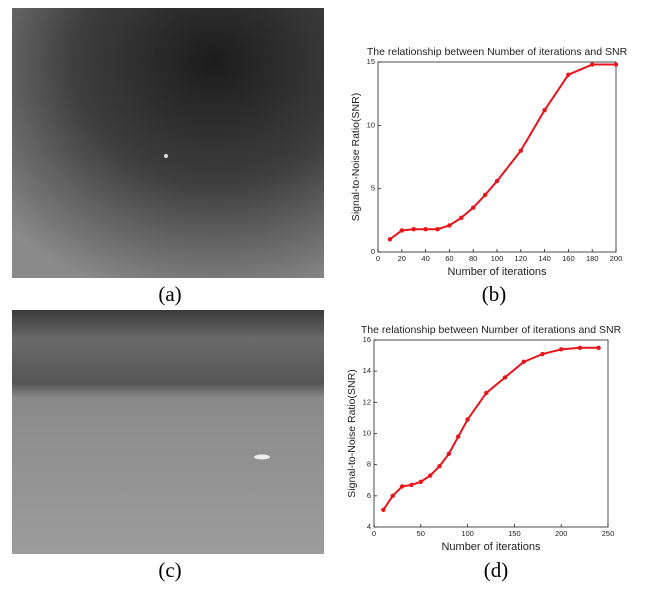 The width and height of the screenshot is (648, 589). I want to click on caption: (b), so click(494, 294).